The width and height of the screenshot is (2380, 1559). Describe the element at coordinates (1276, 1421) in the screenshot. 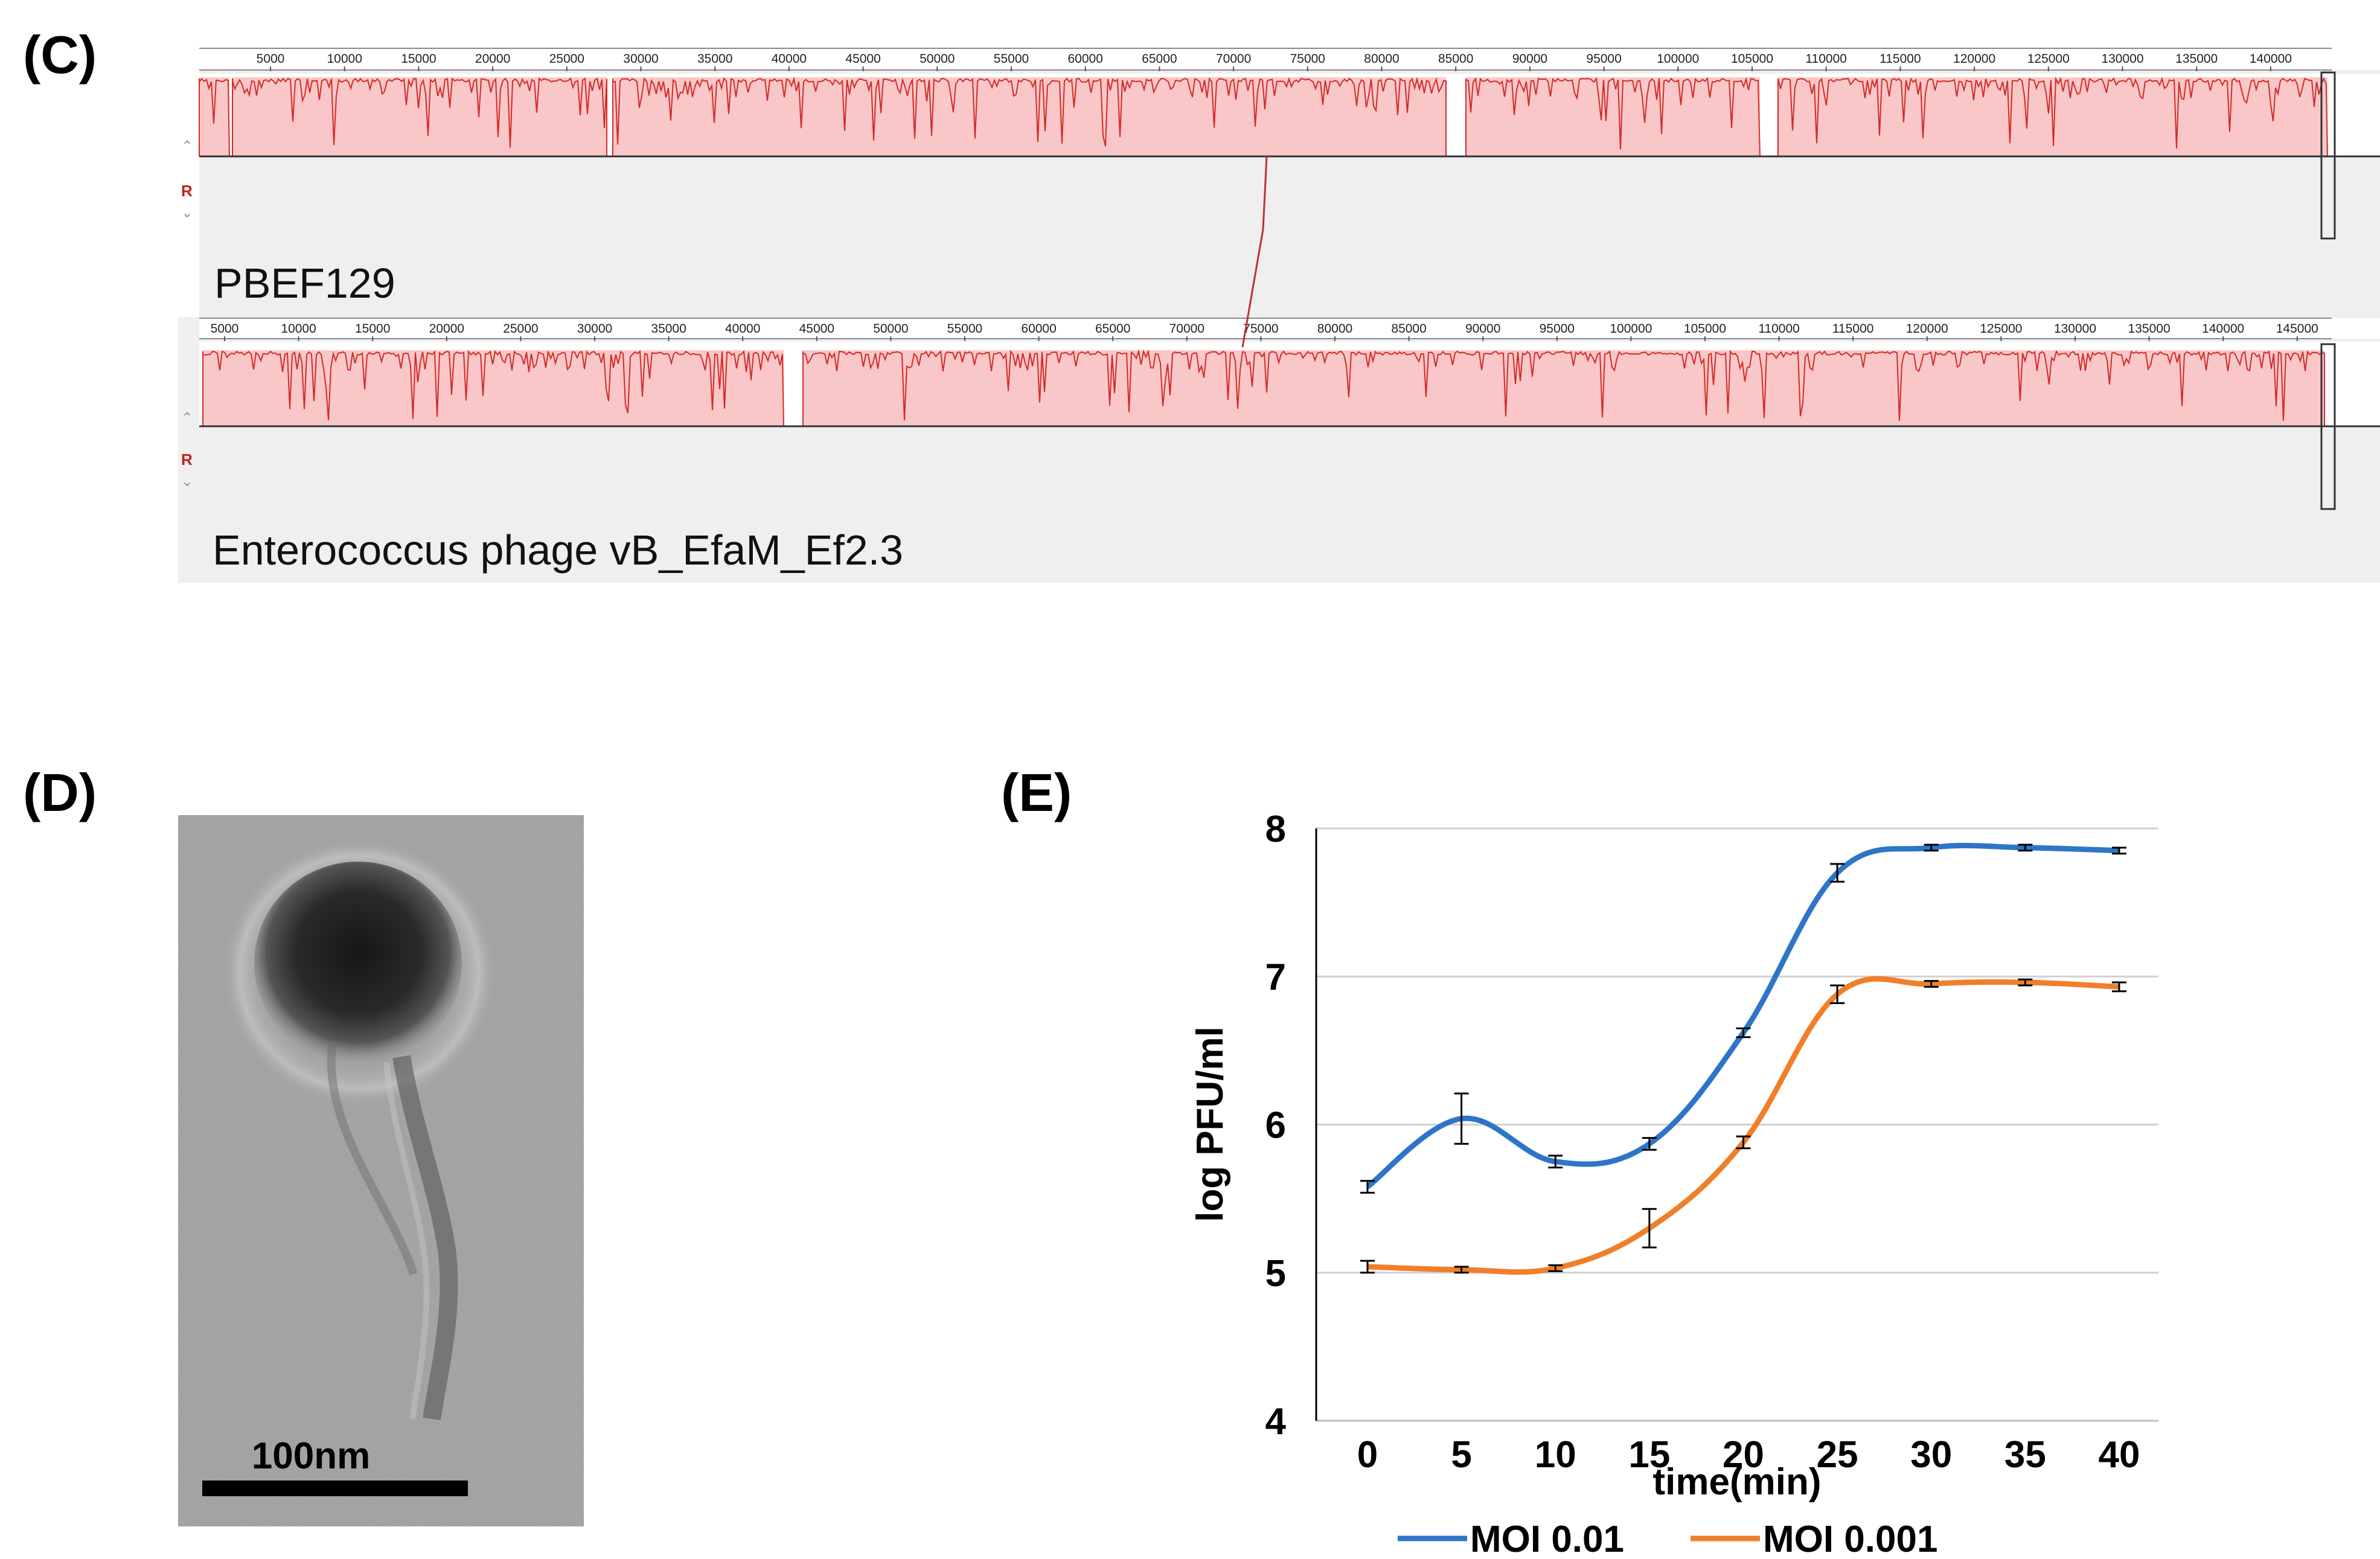

I see `y-tick-label: 4` at that location.